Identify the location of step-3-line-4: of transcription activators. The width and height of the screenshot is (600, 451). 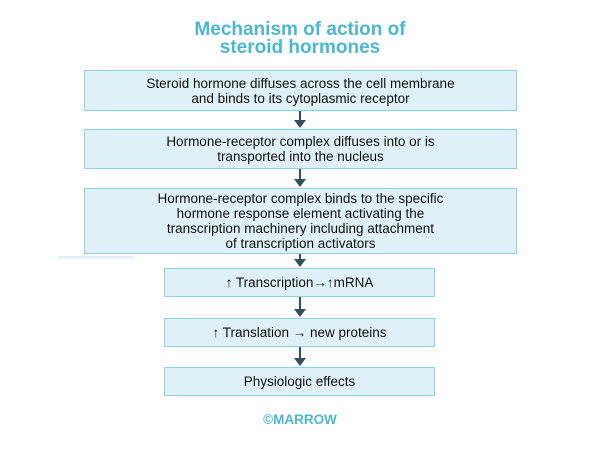
(300, 243).